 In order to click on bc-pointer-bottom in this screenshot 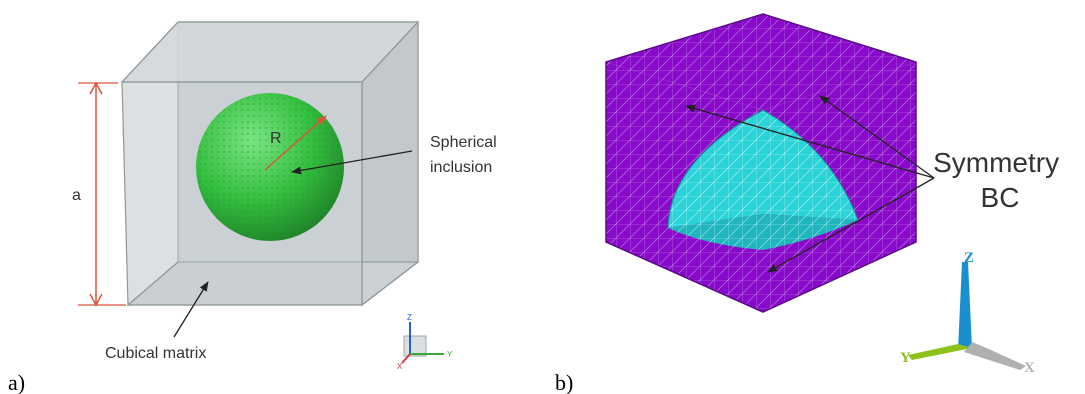, I will do `click(851, 225)`.